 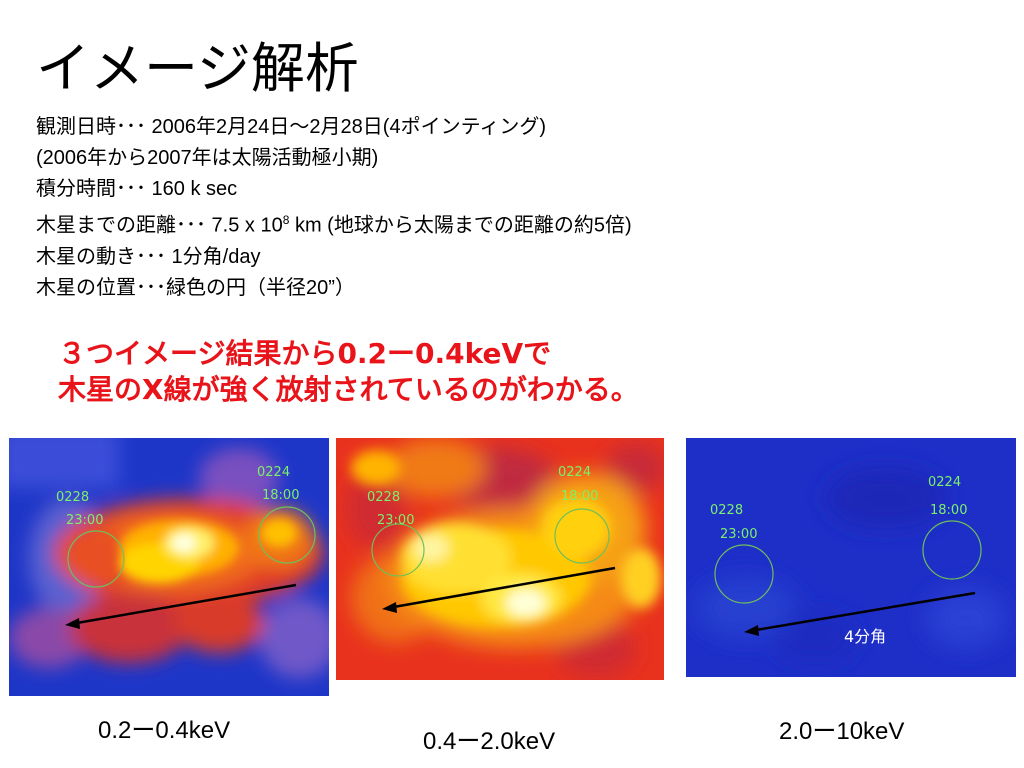 I want to click on xray-image-soft: 0228 23:00 0224 18:00, so click(x=169, y=567).